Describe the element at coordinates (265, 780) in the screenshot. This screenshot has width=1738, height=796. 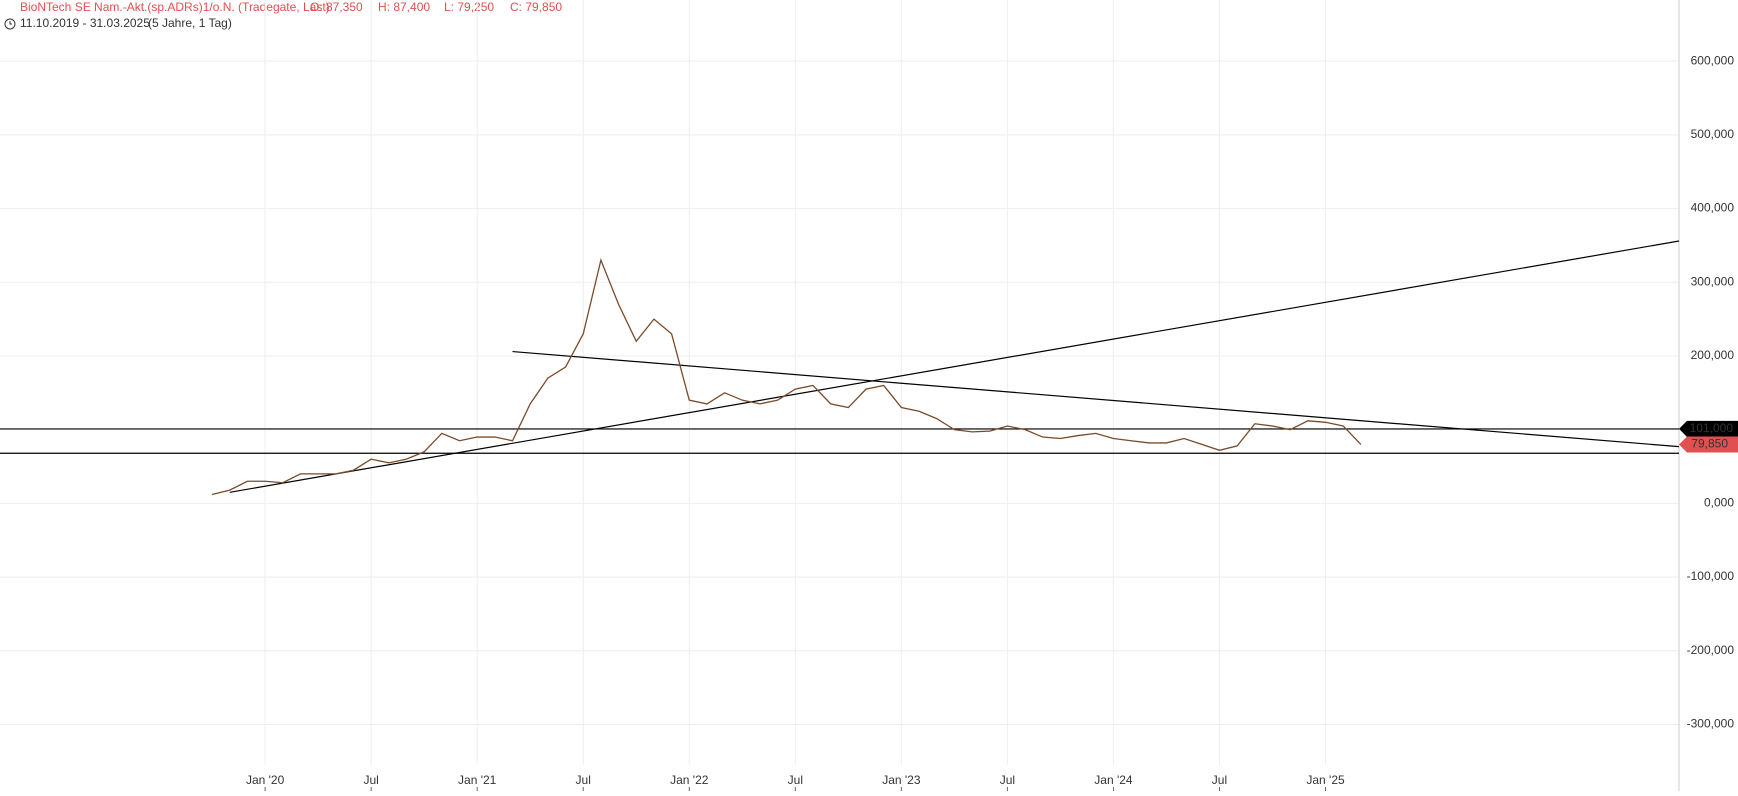
I see `x-tick-label: Jan '20` at that location.